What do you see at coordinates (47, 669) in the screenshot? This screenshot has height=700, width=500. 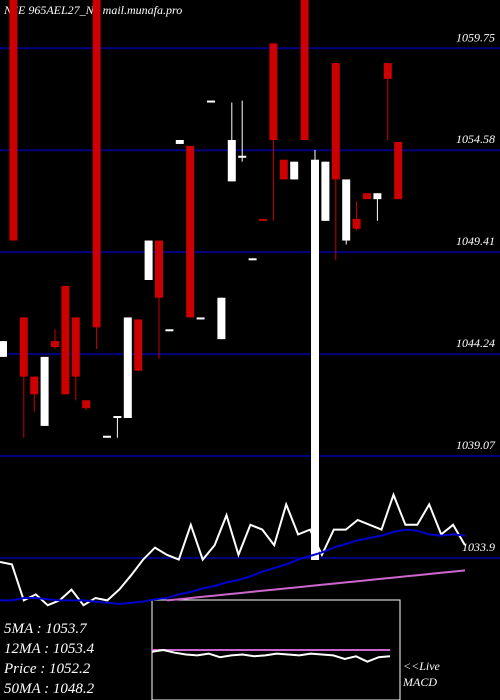 I see `legend-text: Price : 1052.2` at bounding box center [47, 669].